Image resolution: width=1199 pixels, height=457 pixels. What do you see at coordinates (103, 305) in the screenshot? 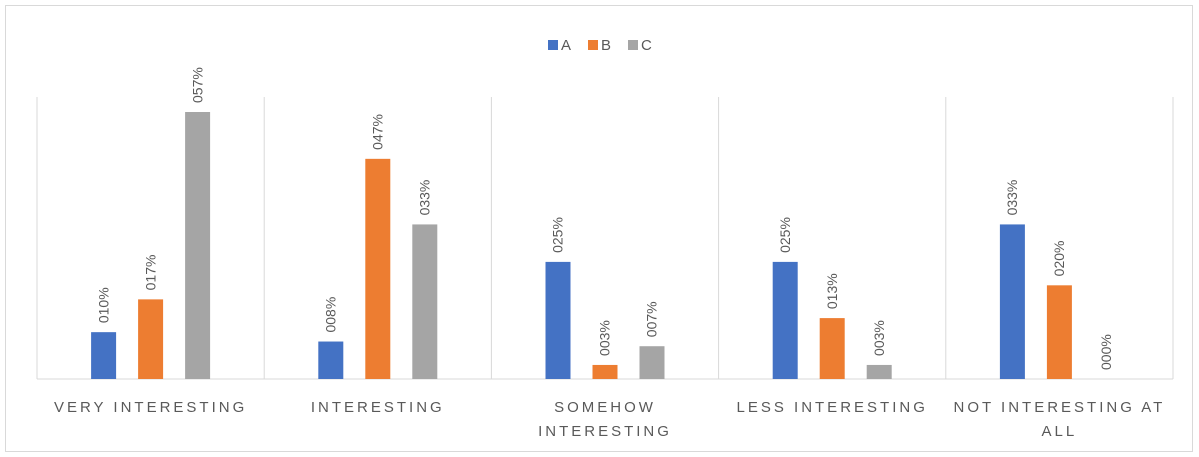
I see `value-label: 010%` at bounding box center [103, 305].